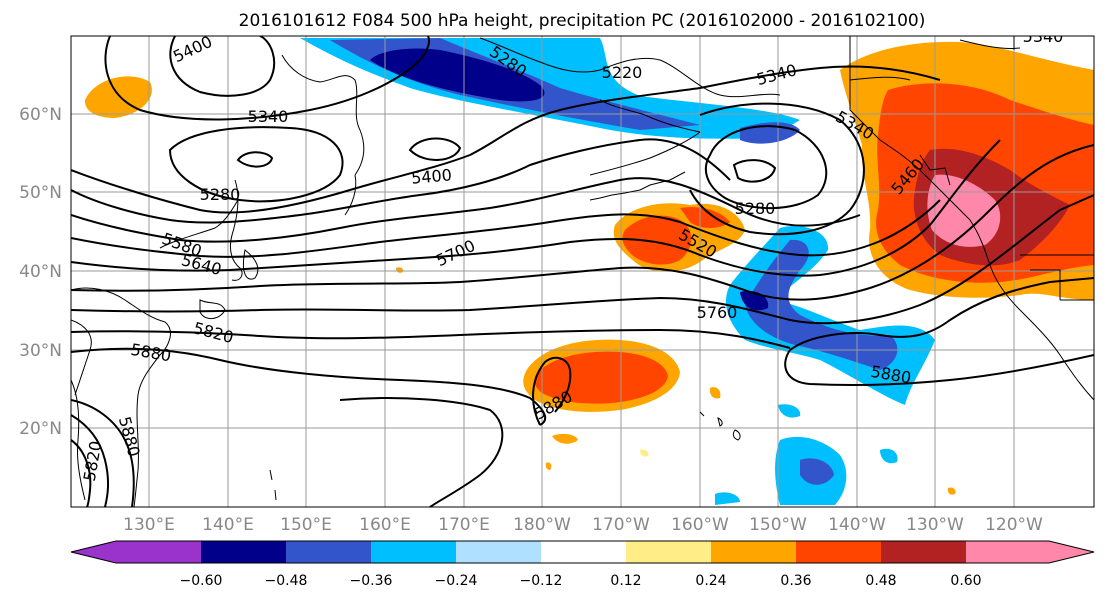 This screenshot has width=1105, height=601. Describe the element at coordinates (541, 581) in the screenshot. I see `colorbar-tick-label: −0.12` at that location.